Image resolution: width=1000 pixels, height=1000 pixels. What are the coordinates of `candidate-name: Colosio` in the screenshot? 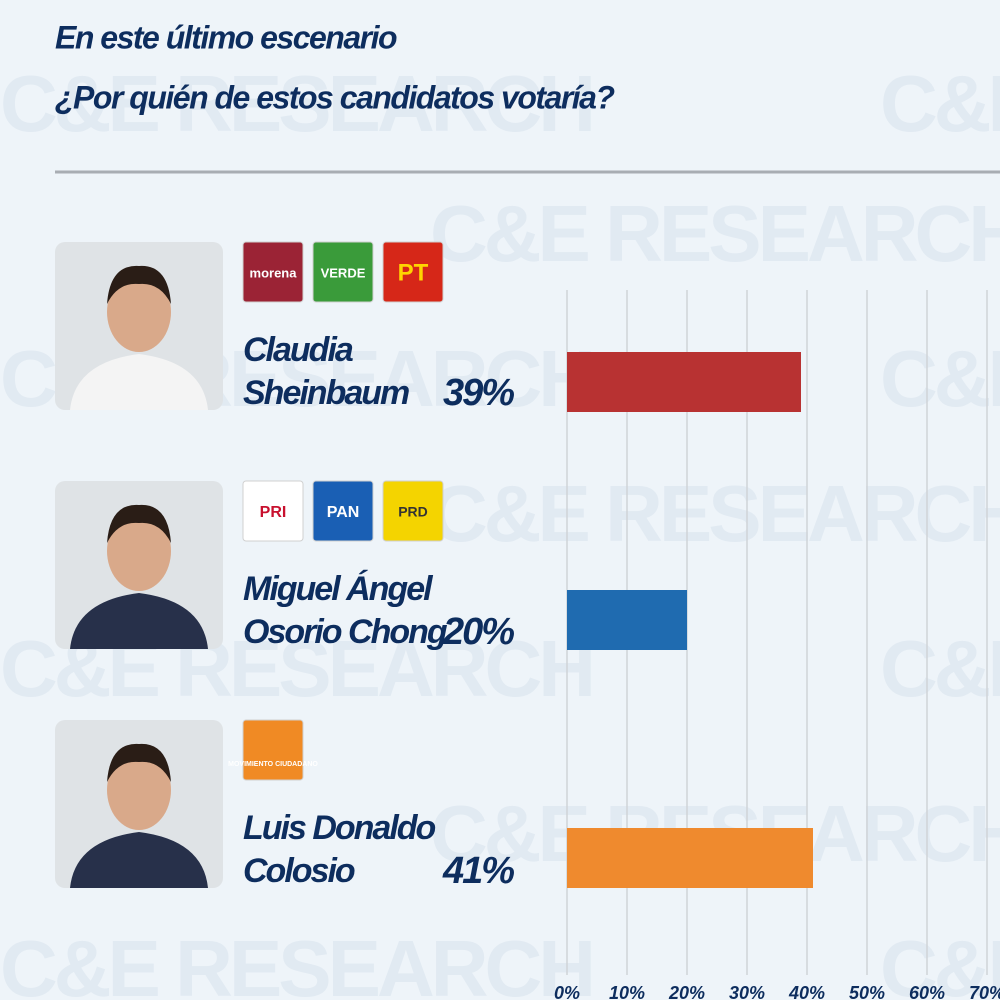 It's located at (299, 871).